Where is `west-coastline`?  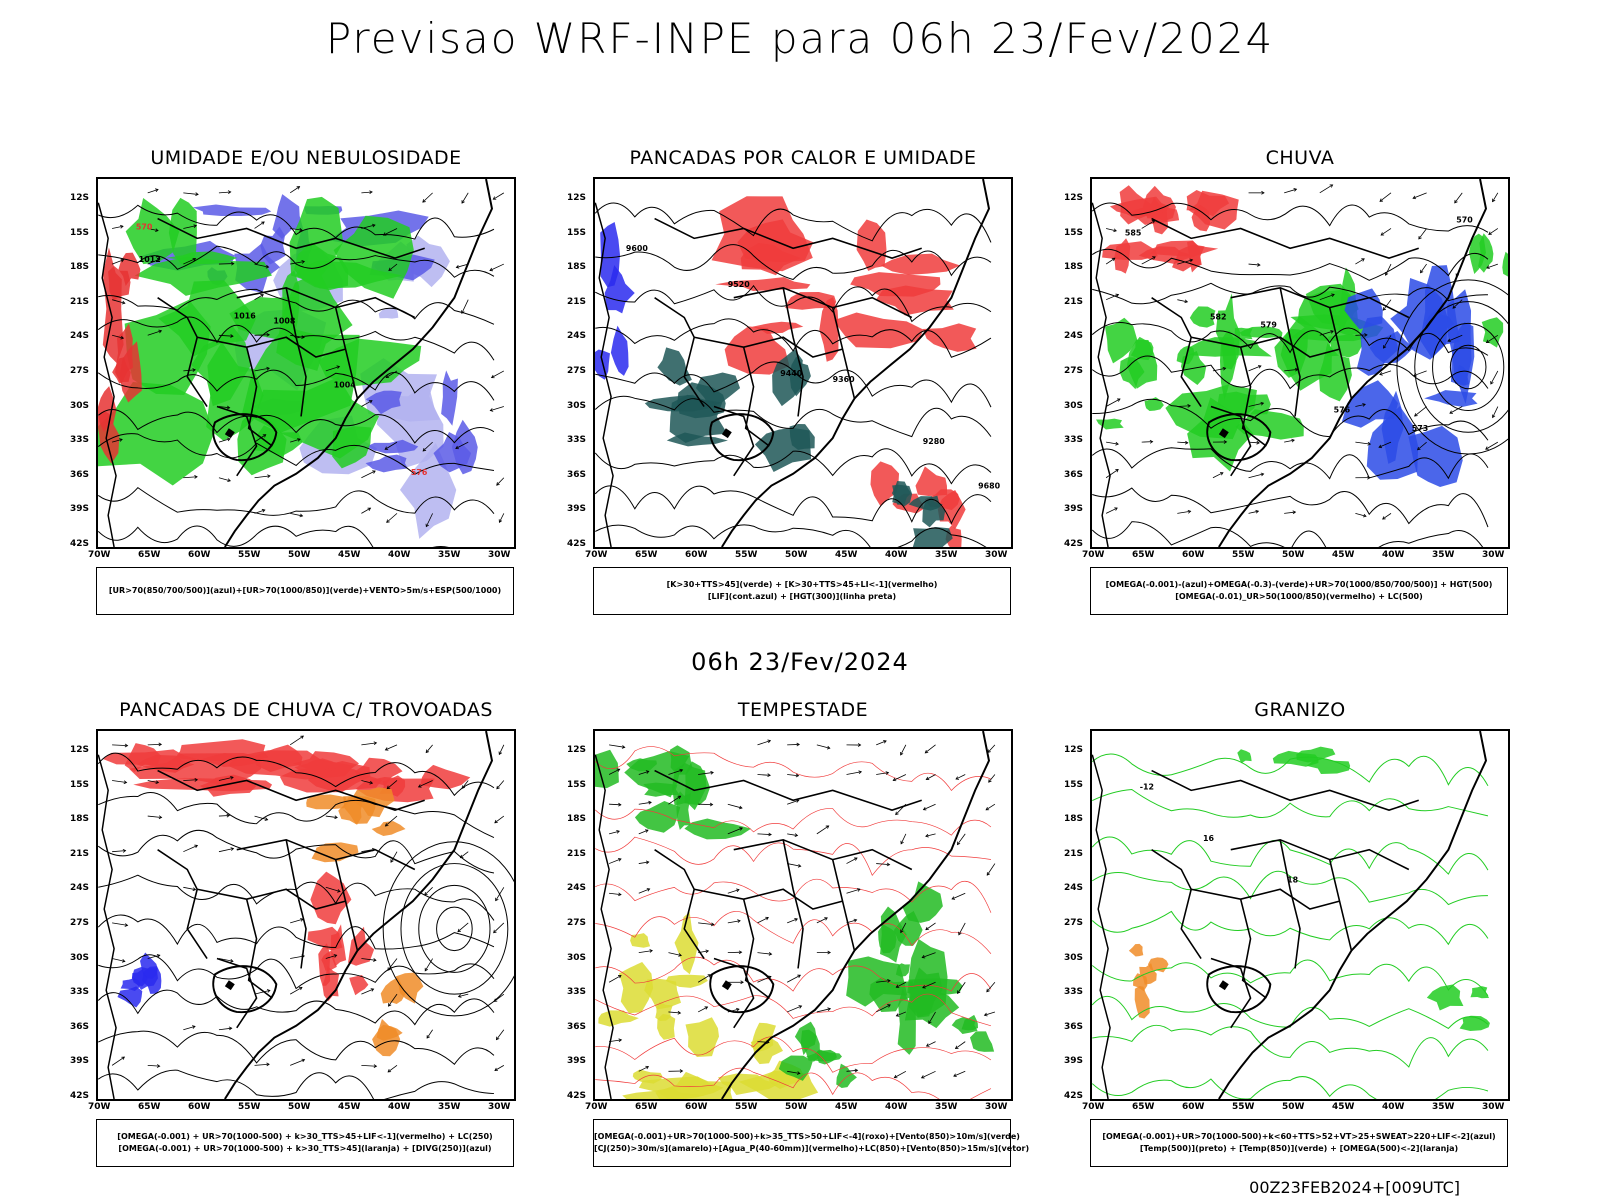 west-coastline is located at coordinates (604, 374).